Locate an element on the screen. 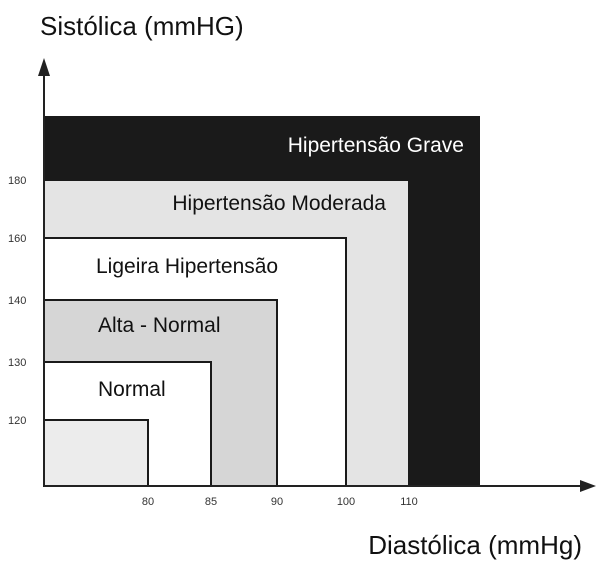 This screenshot has height=562, width=601. x-tick-4: 110 is located at coordinates (409, 502).